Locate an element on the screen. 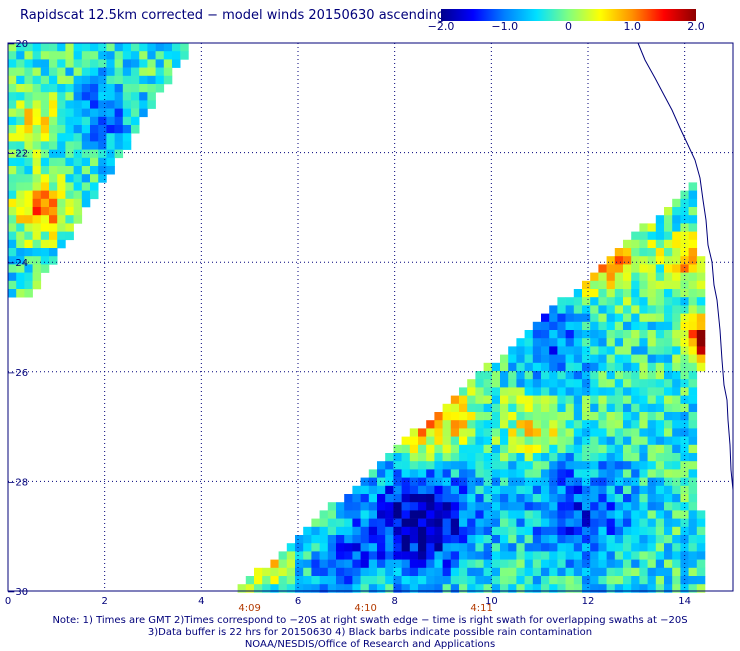  lat-tick-label: −28 is located at coordinates (17, 482).